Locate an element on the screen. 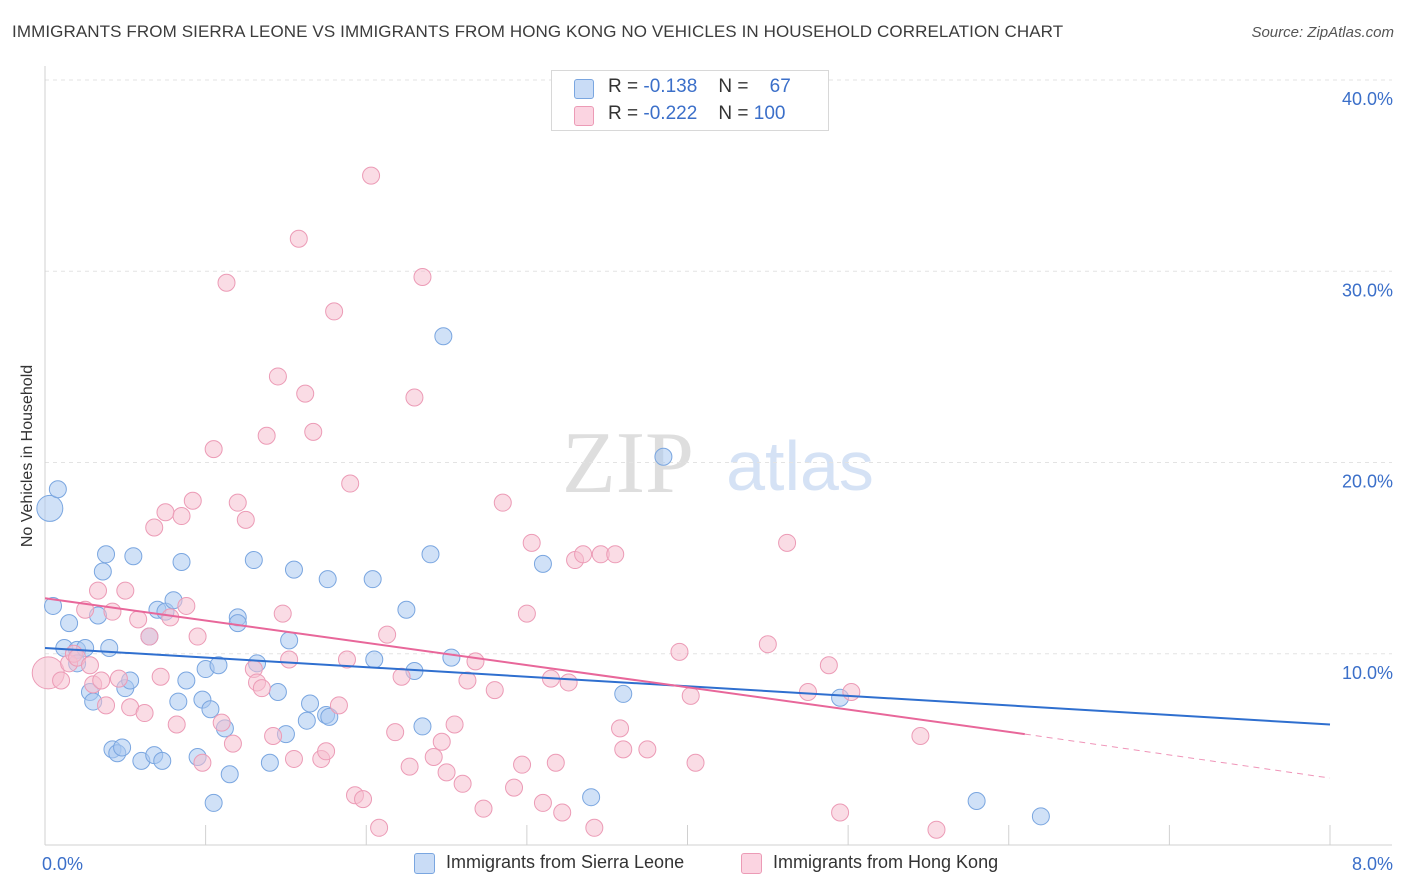  legend-label: Immigrants from Hong Kong is located at coordinates (886, 862).